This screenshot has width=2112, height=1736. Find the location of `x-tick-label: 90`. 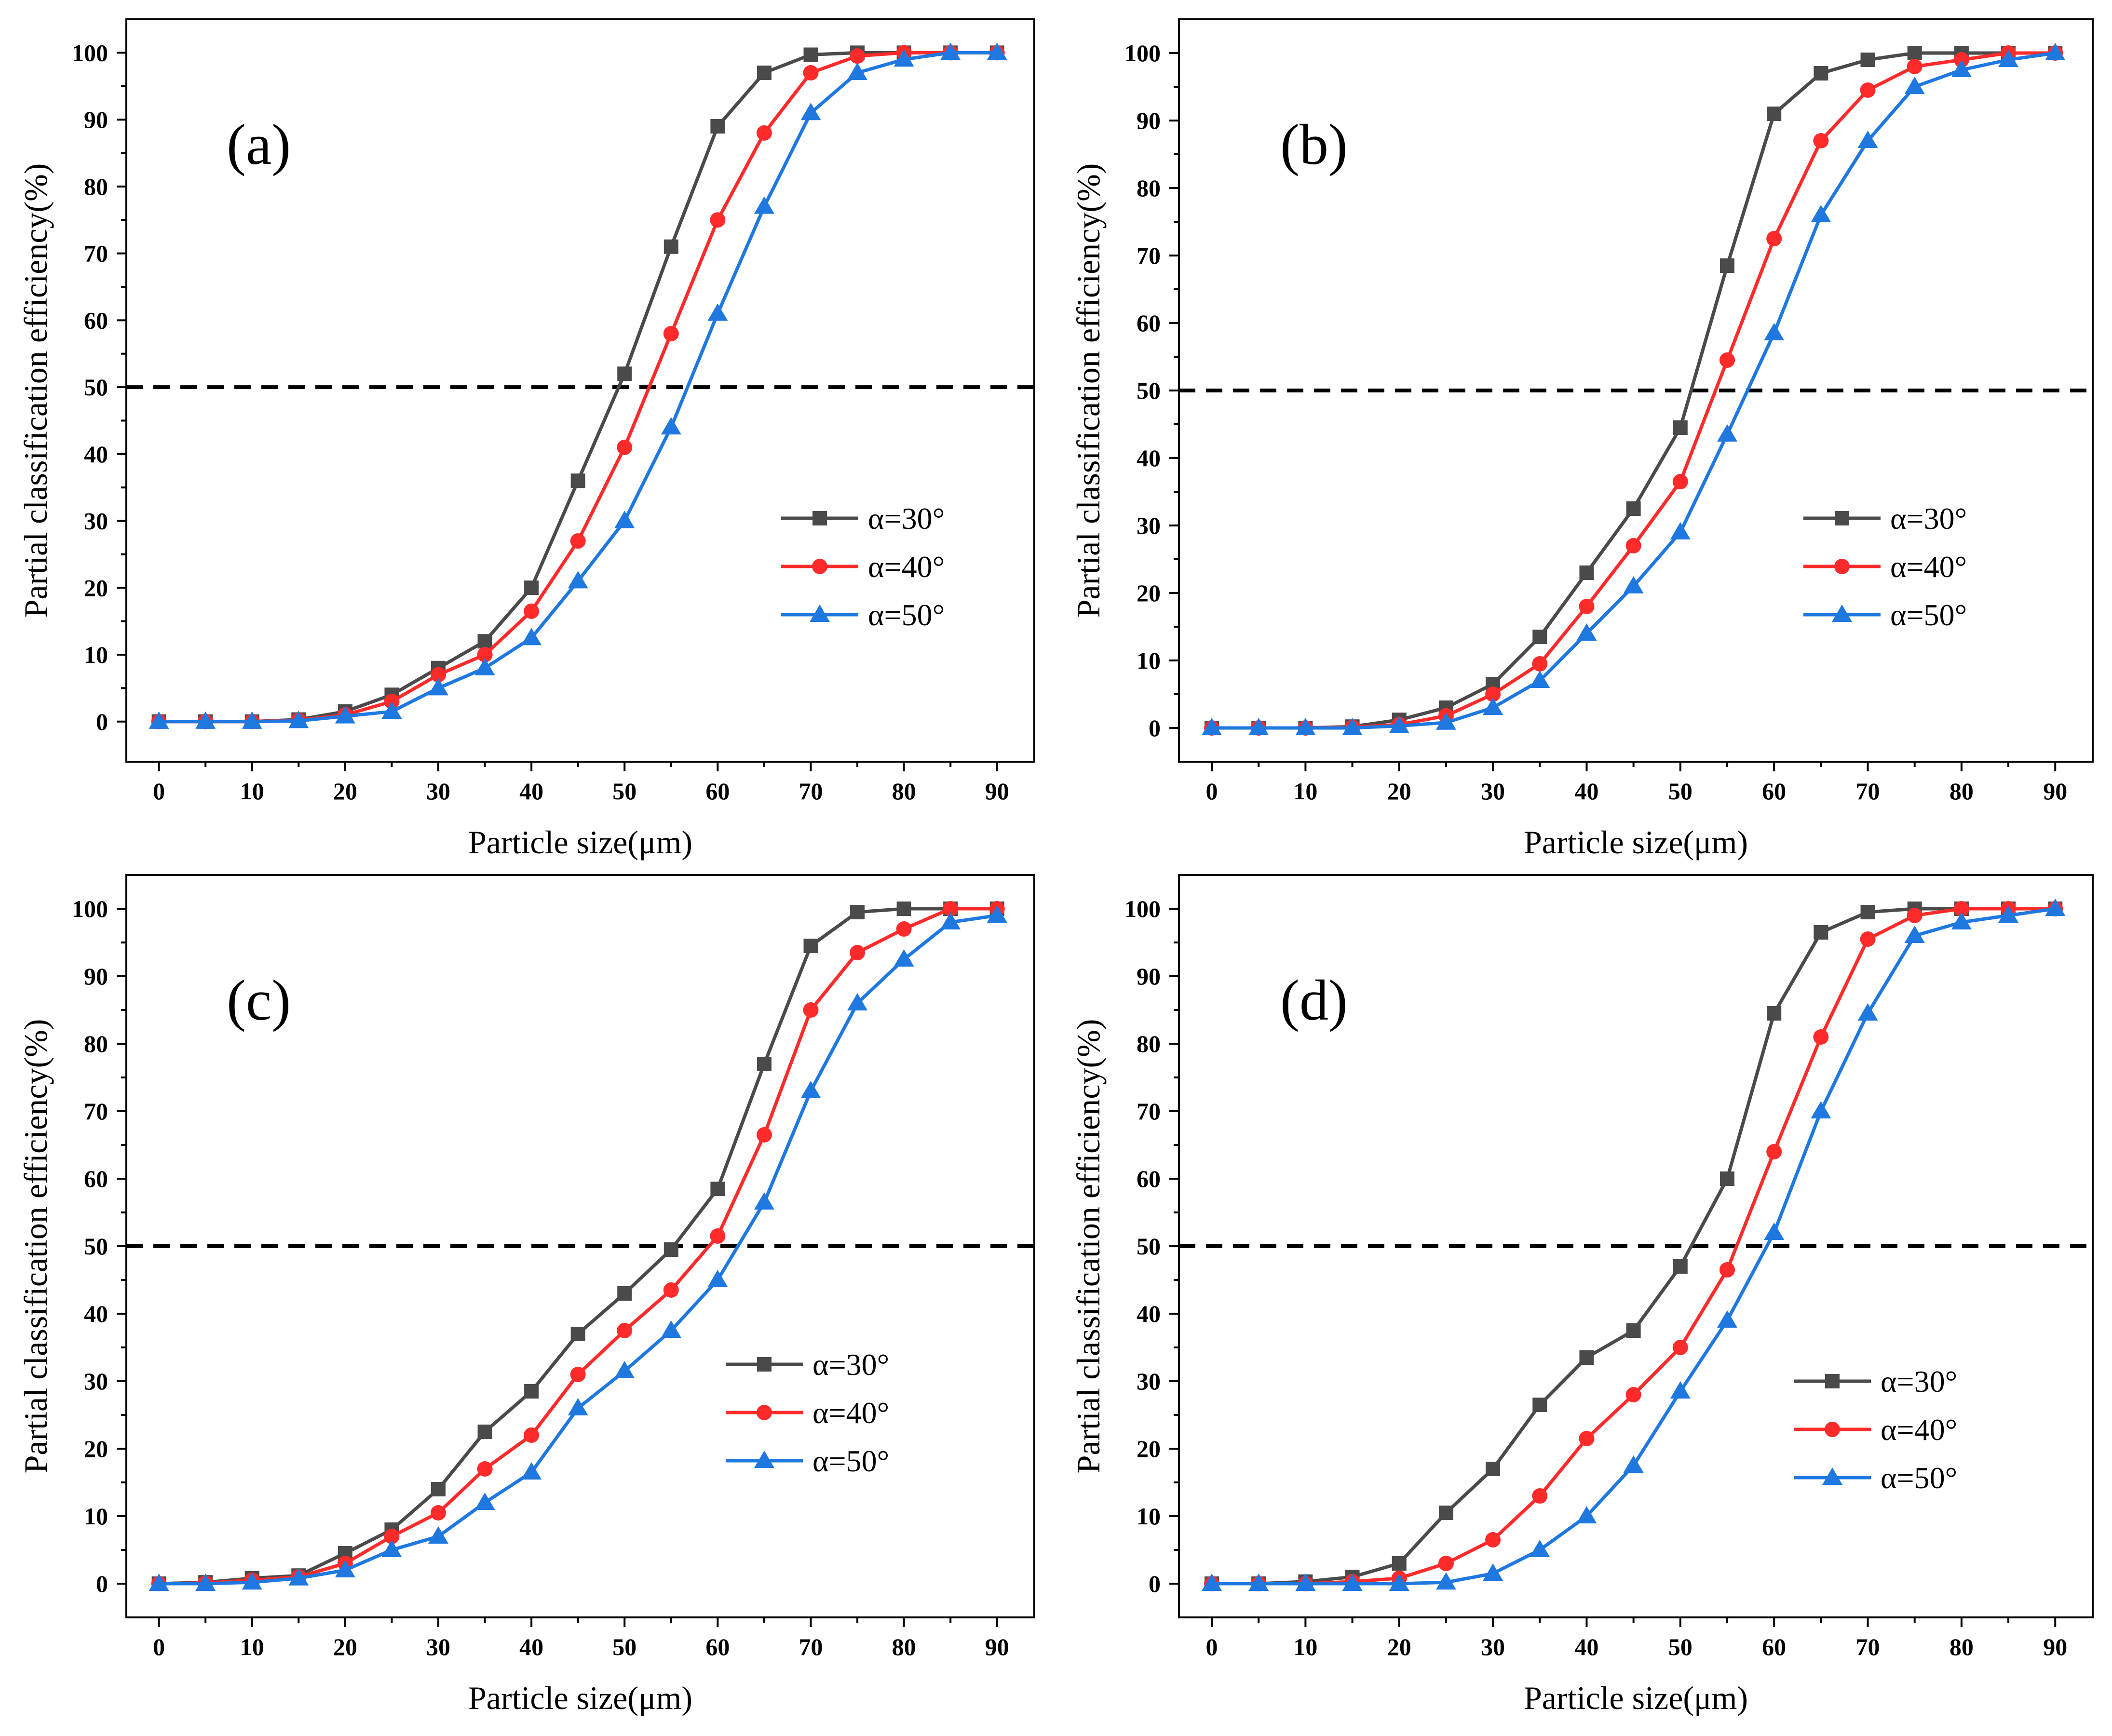

x-tick-label: 90 is located at coordinates (2055, 791).